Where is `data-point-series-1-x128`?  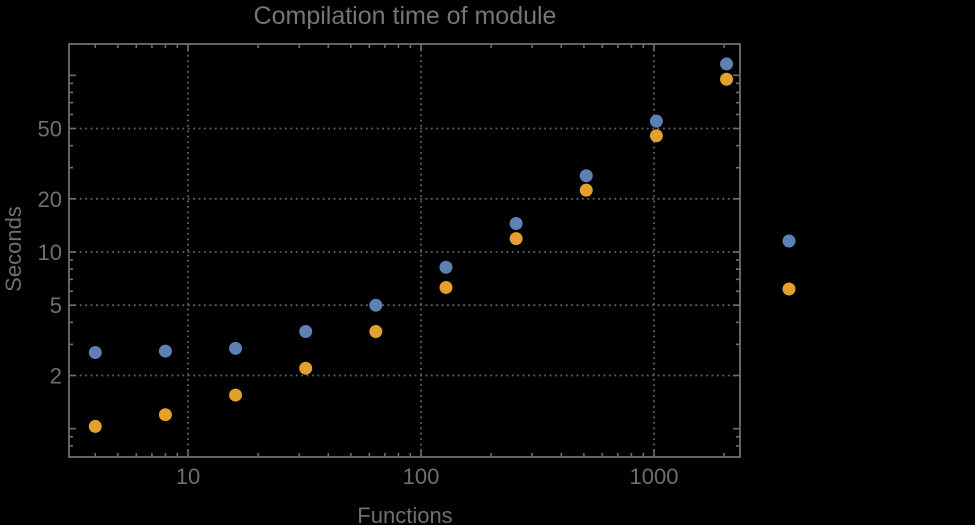 data-point-series-1-x128 is located at coordinates (446, 267).